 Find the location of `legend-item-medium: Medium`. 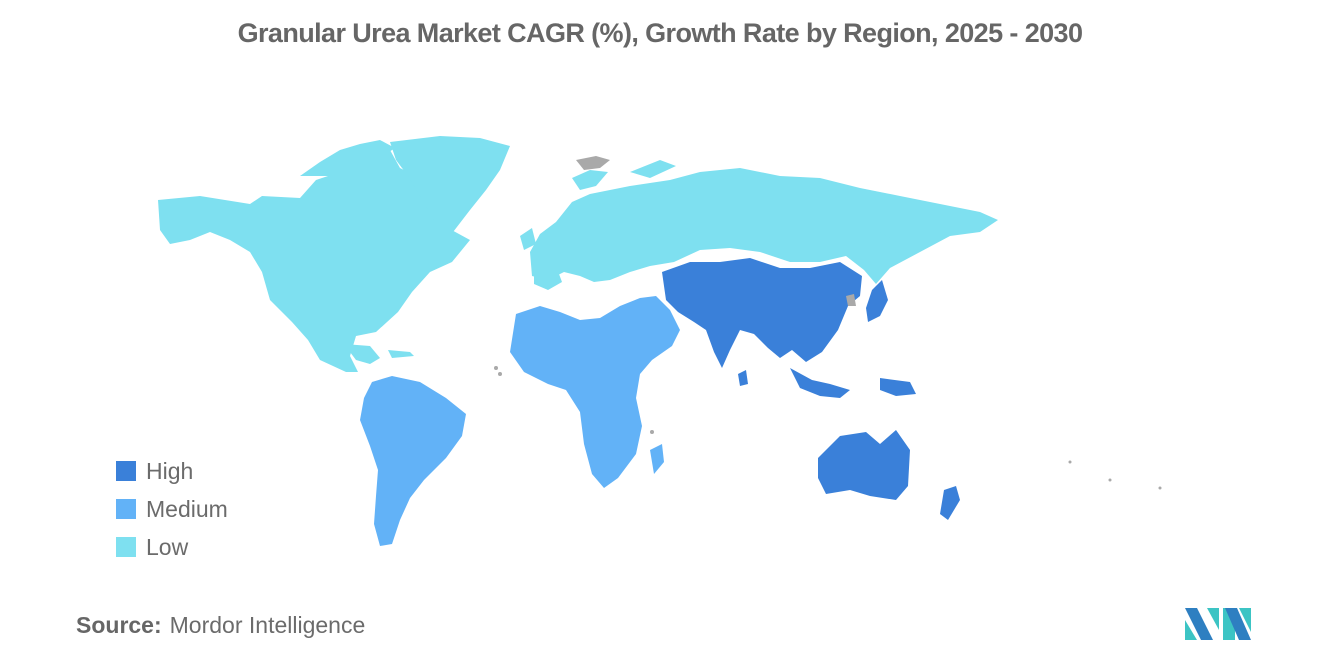

legend-item-medium: Medium is located at coordinates (172, 509).